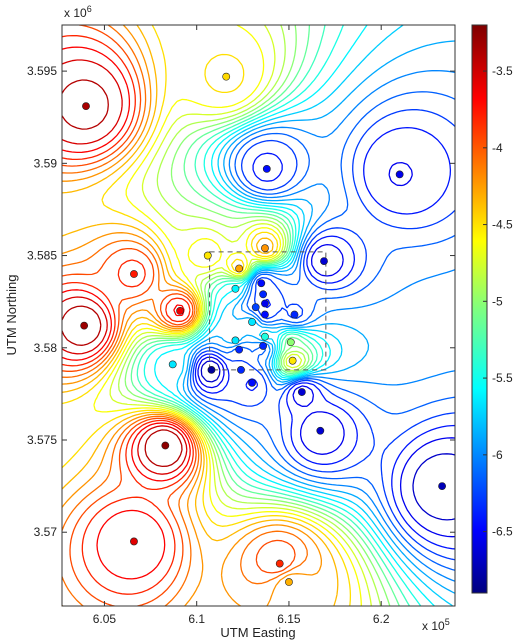 The height and width of the screenshot is (643, 530). What do you see at coordinates (42, 440) in the screenshot?
I see `y-tick-label: 3.575` at bounding box center [42, 440].